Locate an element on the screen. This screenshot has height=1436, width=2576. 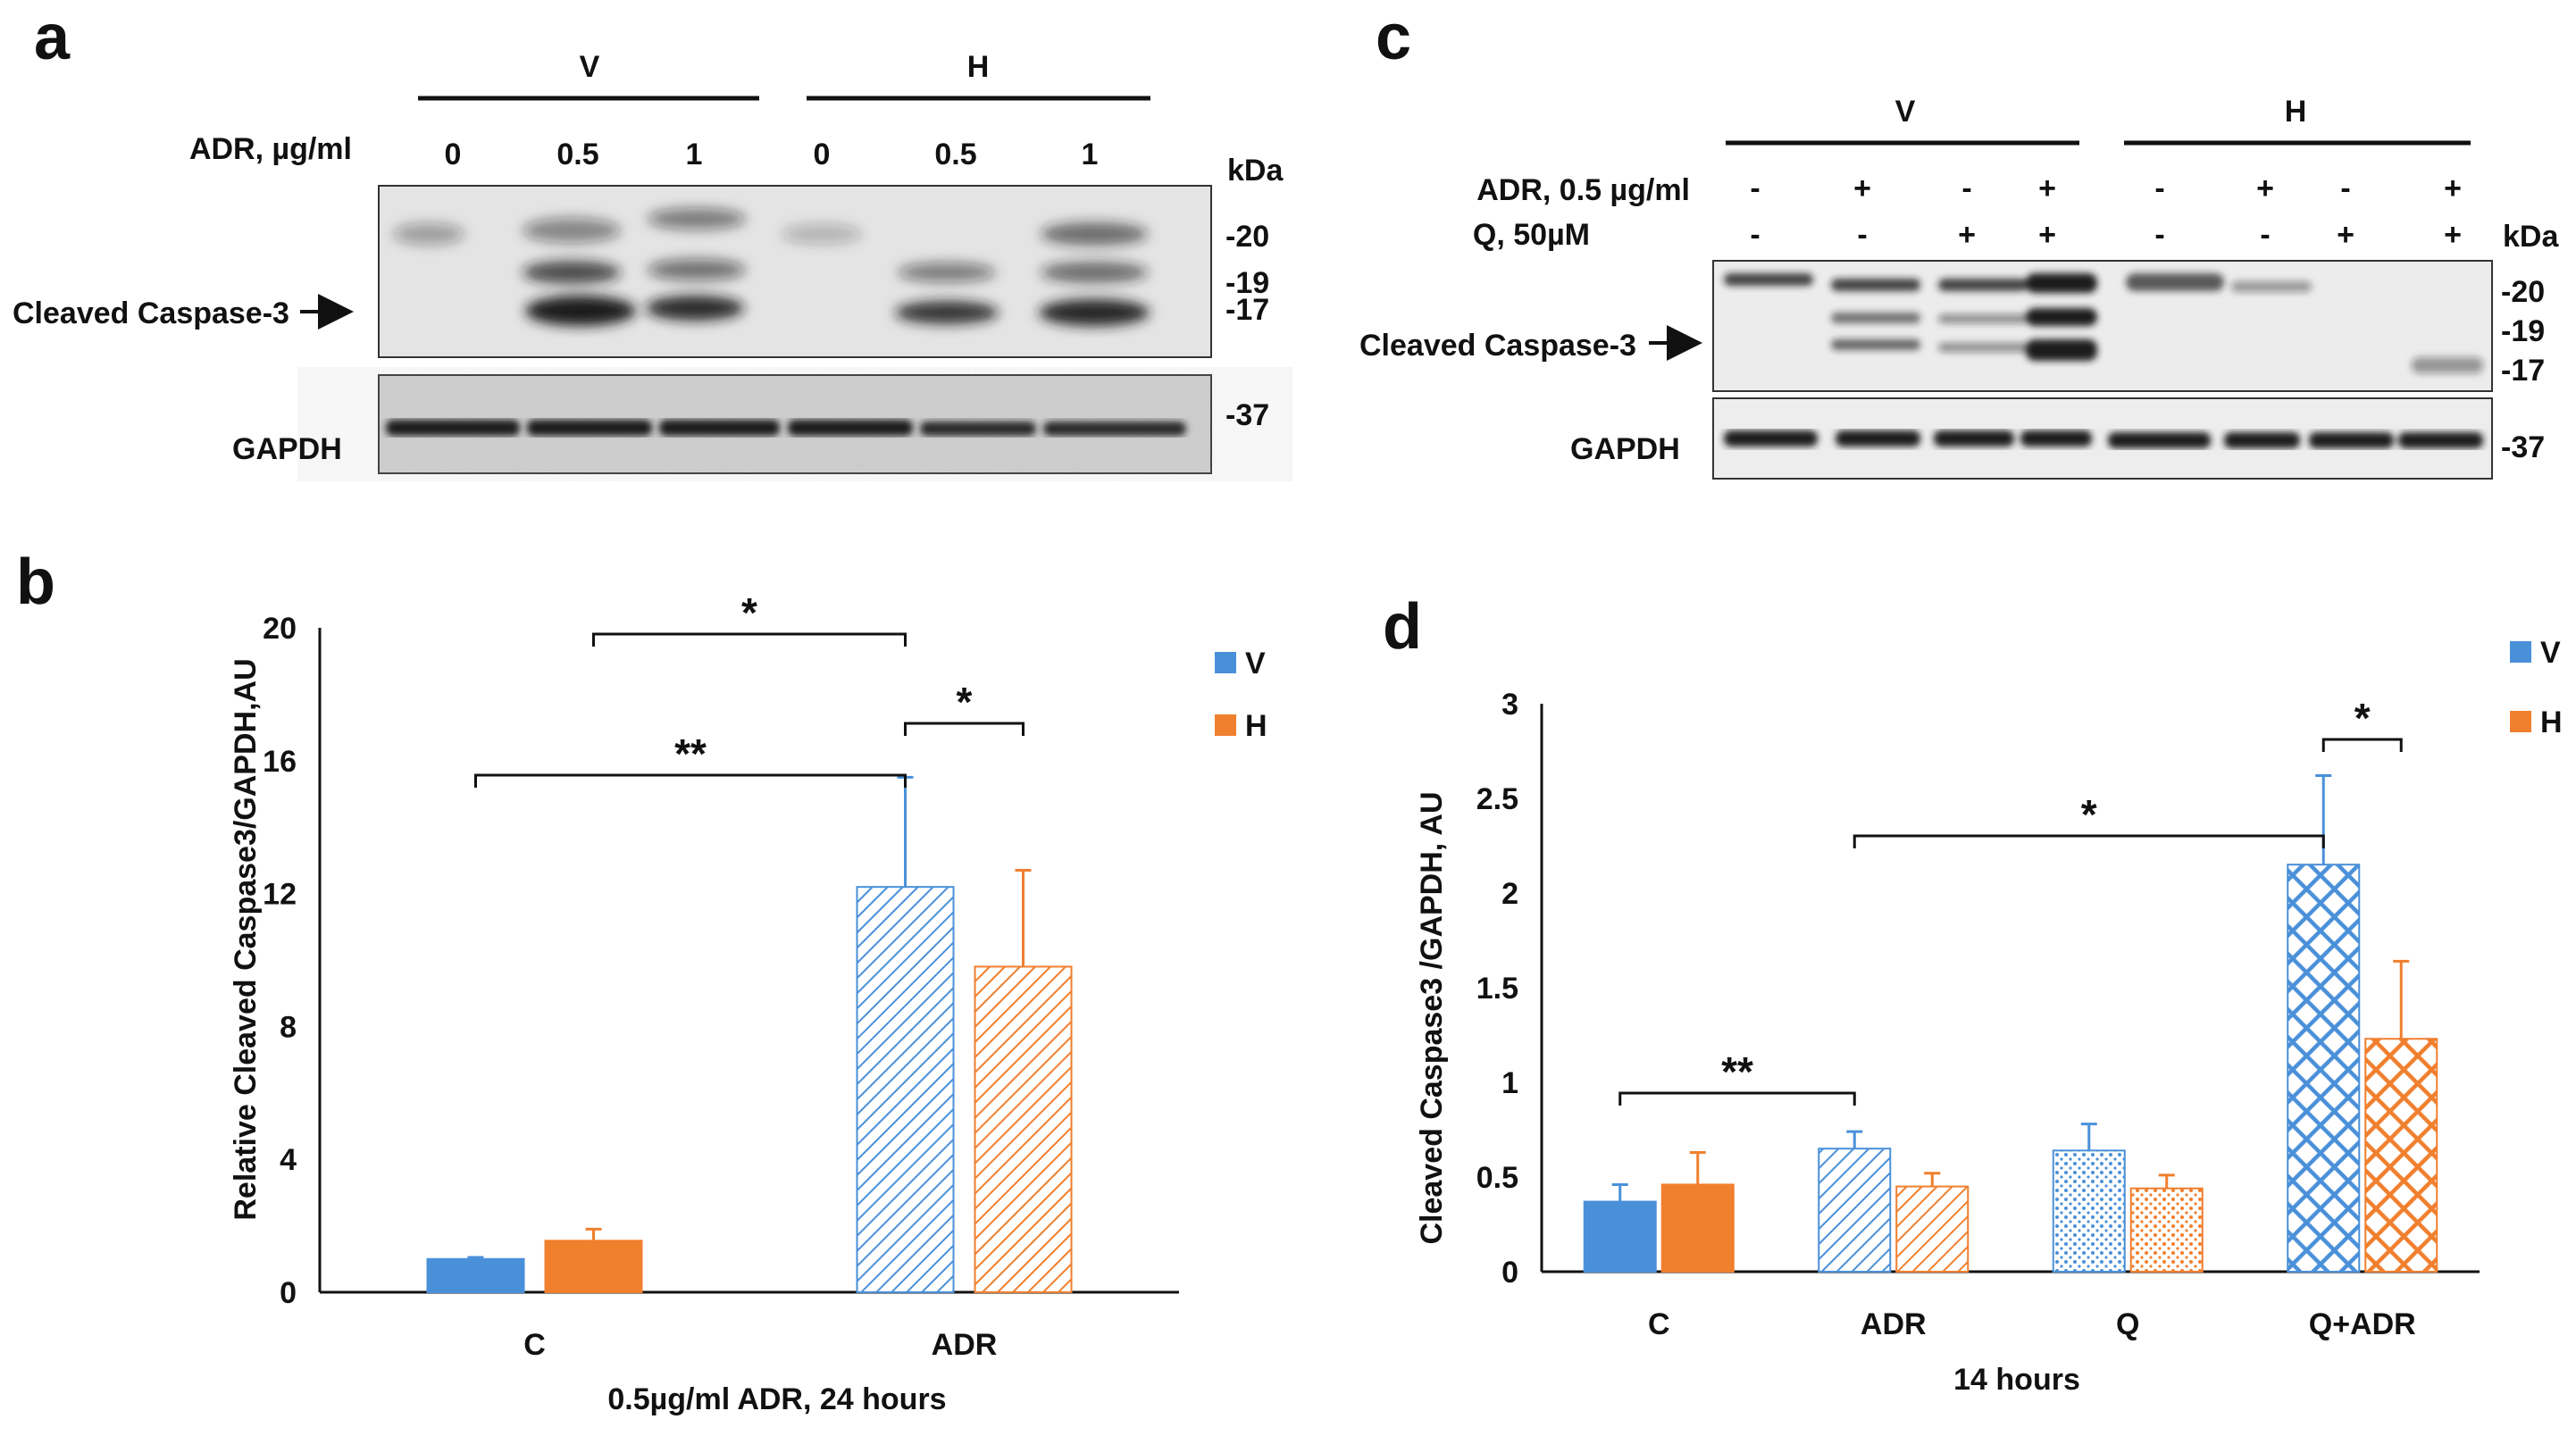
marker-a-37: -37 is located at coordinates (1247, 415).